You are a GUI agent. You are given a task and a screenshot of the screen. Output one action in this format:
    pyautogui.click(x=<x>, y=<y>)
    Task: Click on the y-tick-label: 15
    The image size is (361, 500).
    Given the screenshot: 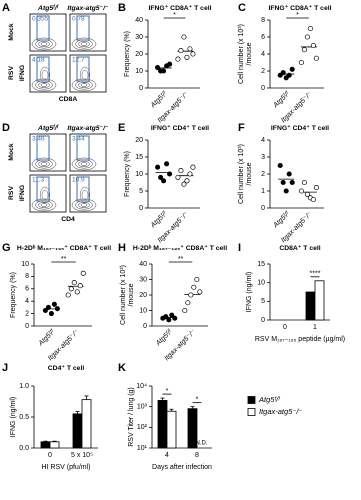 What is the action you would take?
    pyautogui.click(x=261, y=264)
    